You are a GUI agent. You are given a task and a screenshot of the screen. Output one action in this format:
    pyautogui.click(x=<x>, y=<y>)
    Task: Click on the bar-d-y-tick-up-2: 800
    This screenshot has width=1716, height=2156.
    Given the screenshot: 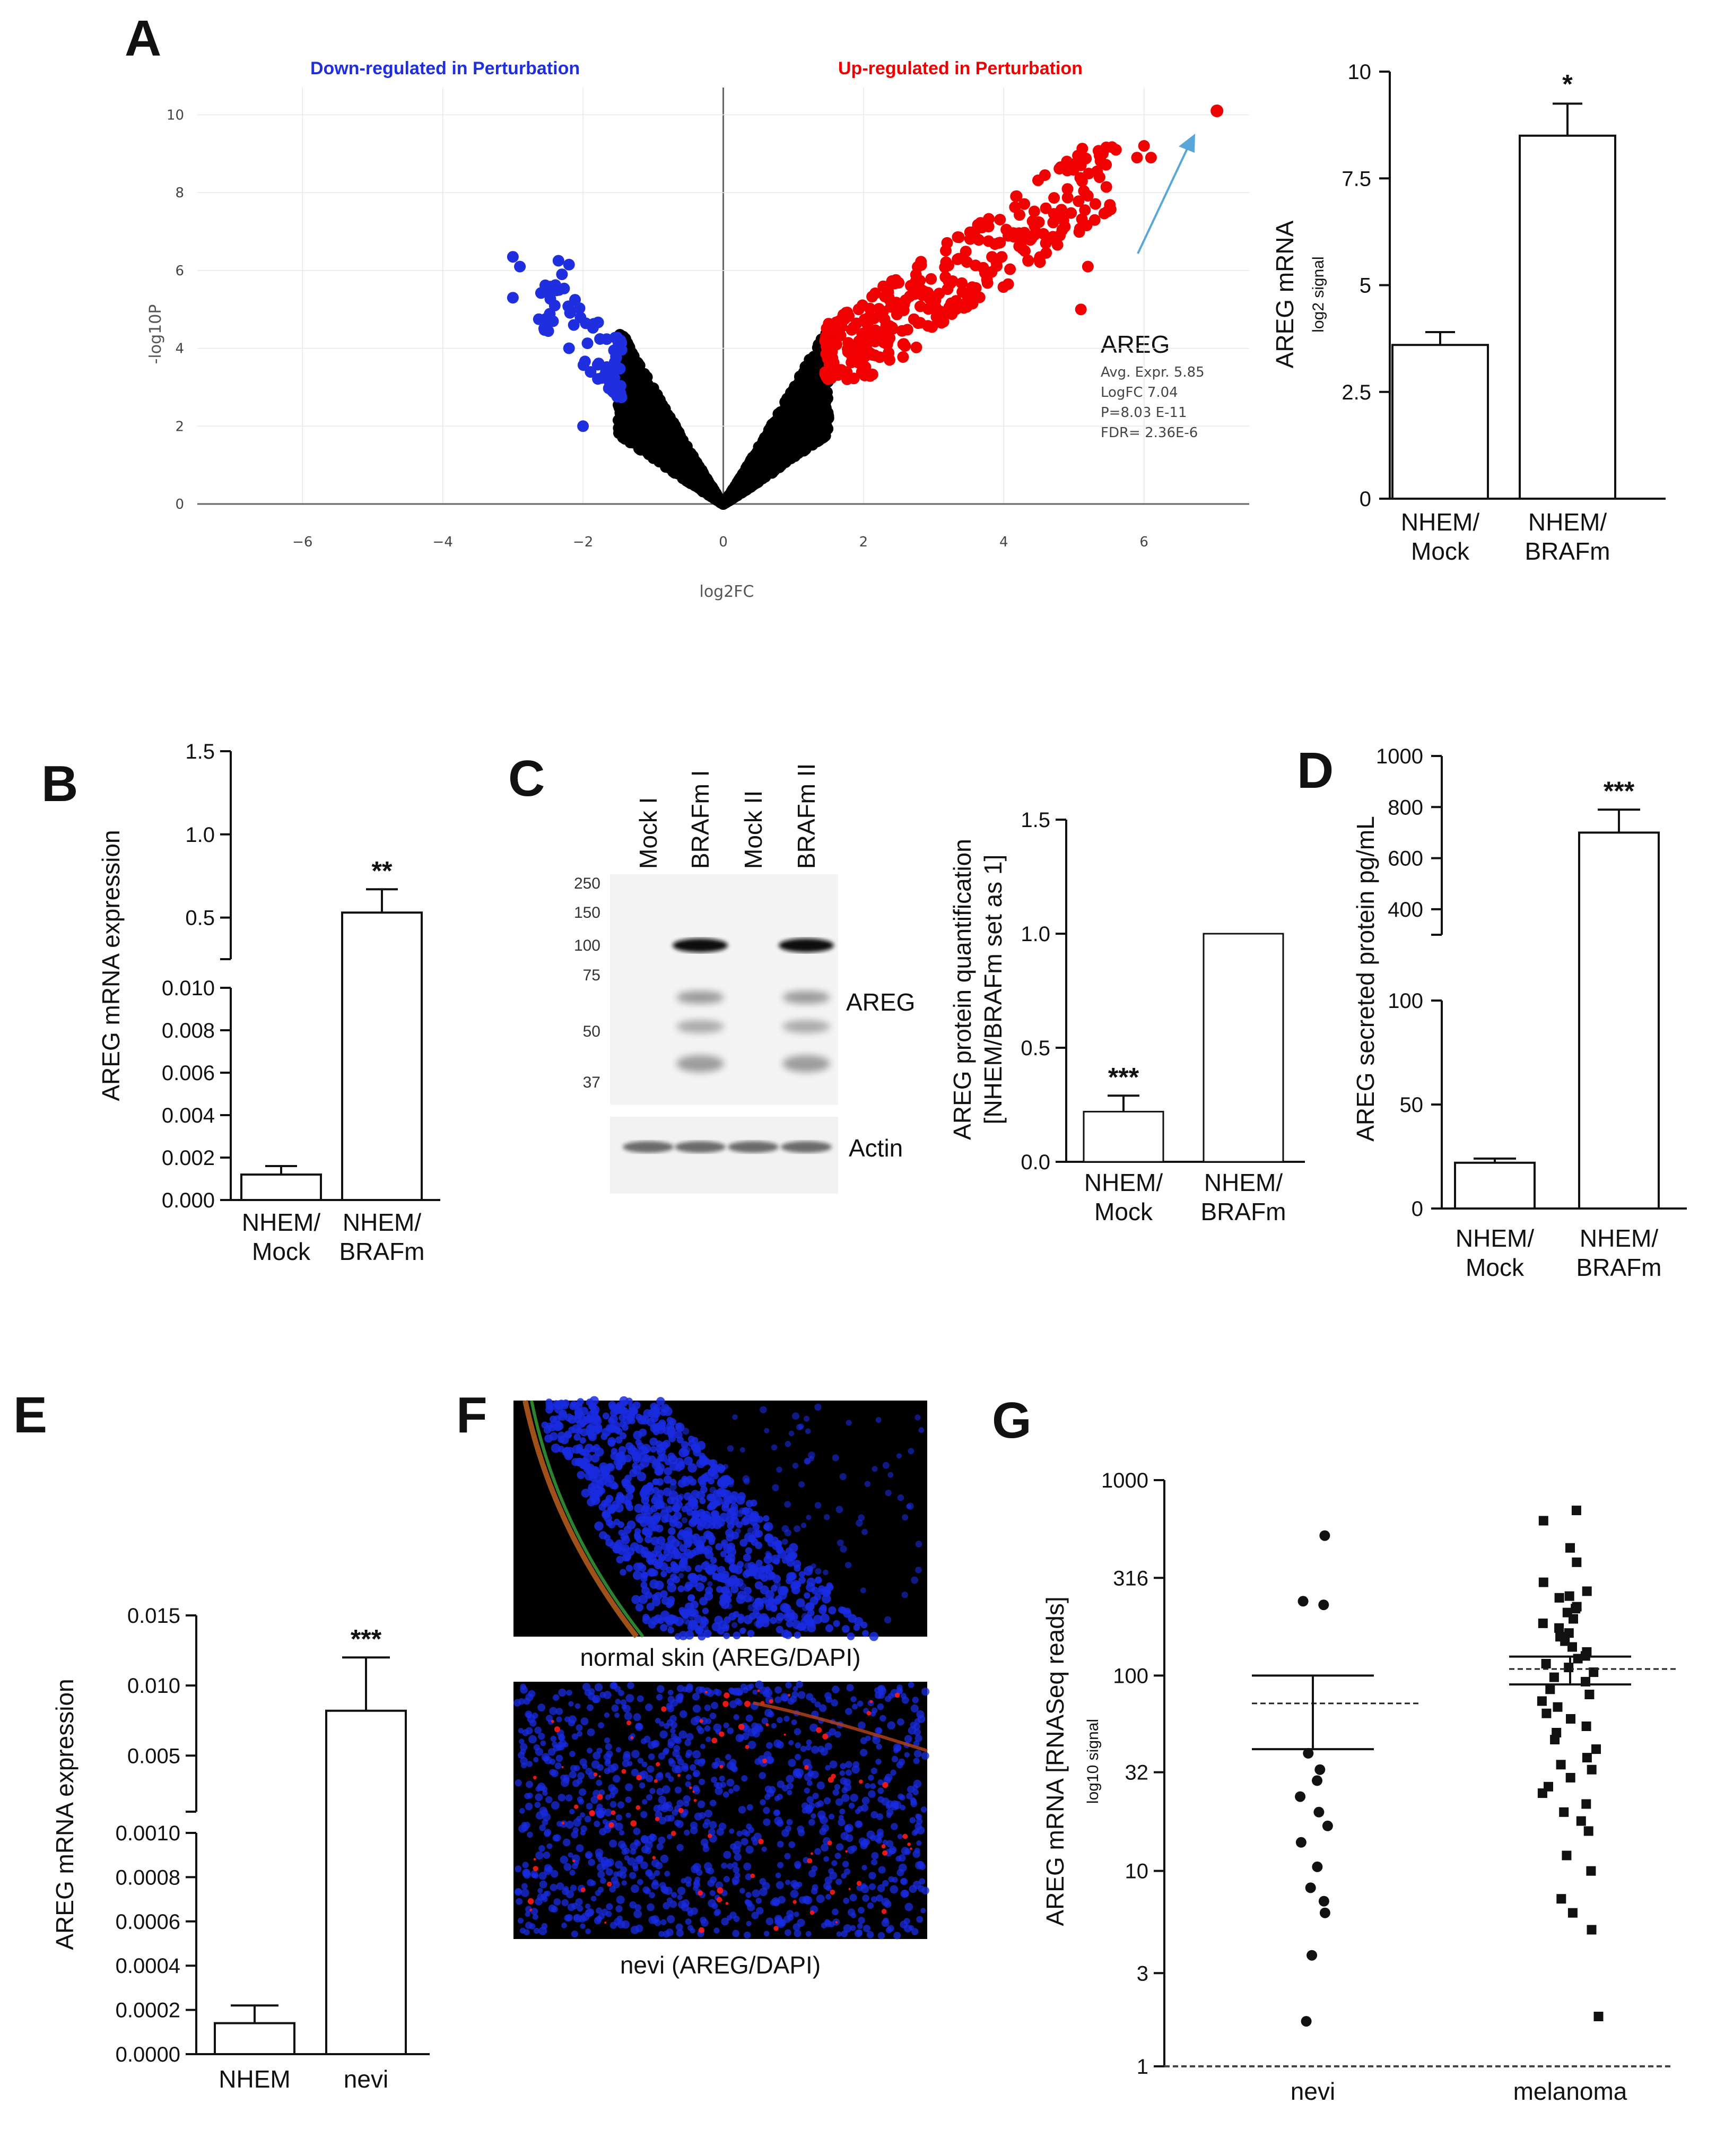 What is the action you would take?
    pyautogui.click(x=1406, y=807)
    